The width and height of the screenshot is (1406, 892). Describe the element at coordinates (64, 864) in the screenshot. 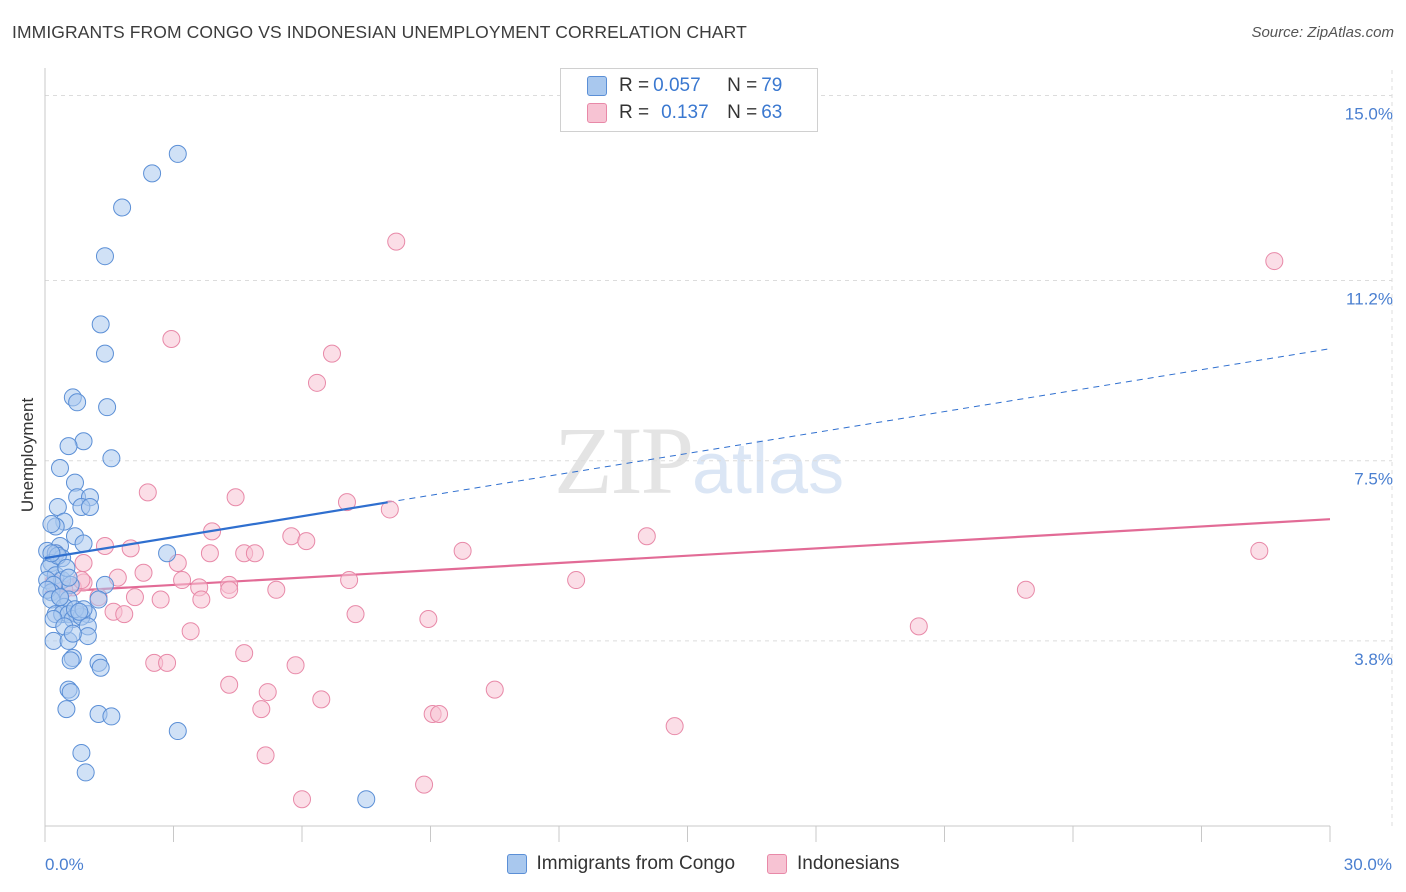

I see `x-tick-label: 0.0%` at that location.